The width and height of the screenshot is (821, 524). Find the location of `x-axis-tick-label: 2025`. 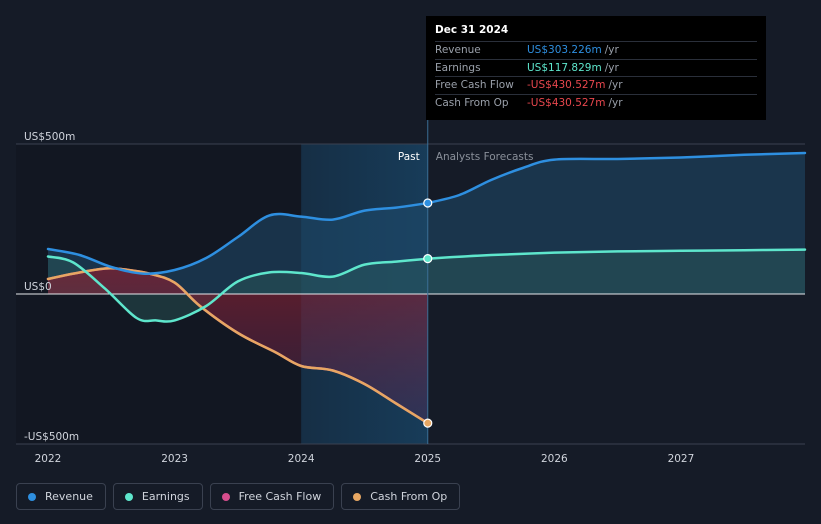

x-axis-tick-label: 2025 is located at coordinates (427, 459).